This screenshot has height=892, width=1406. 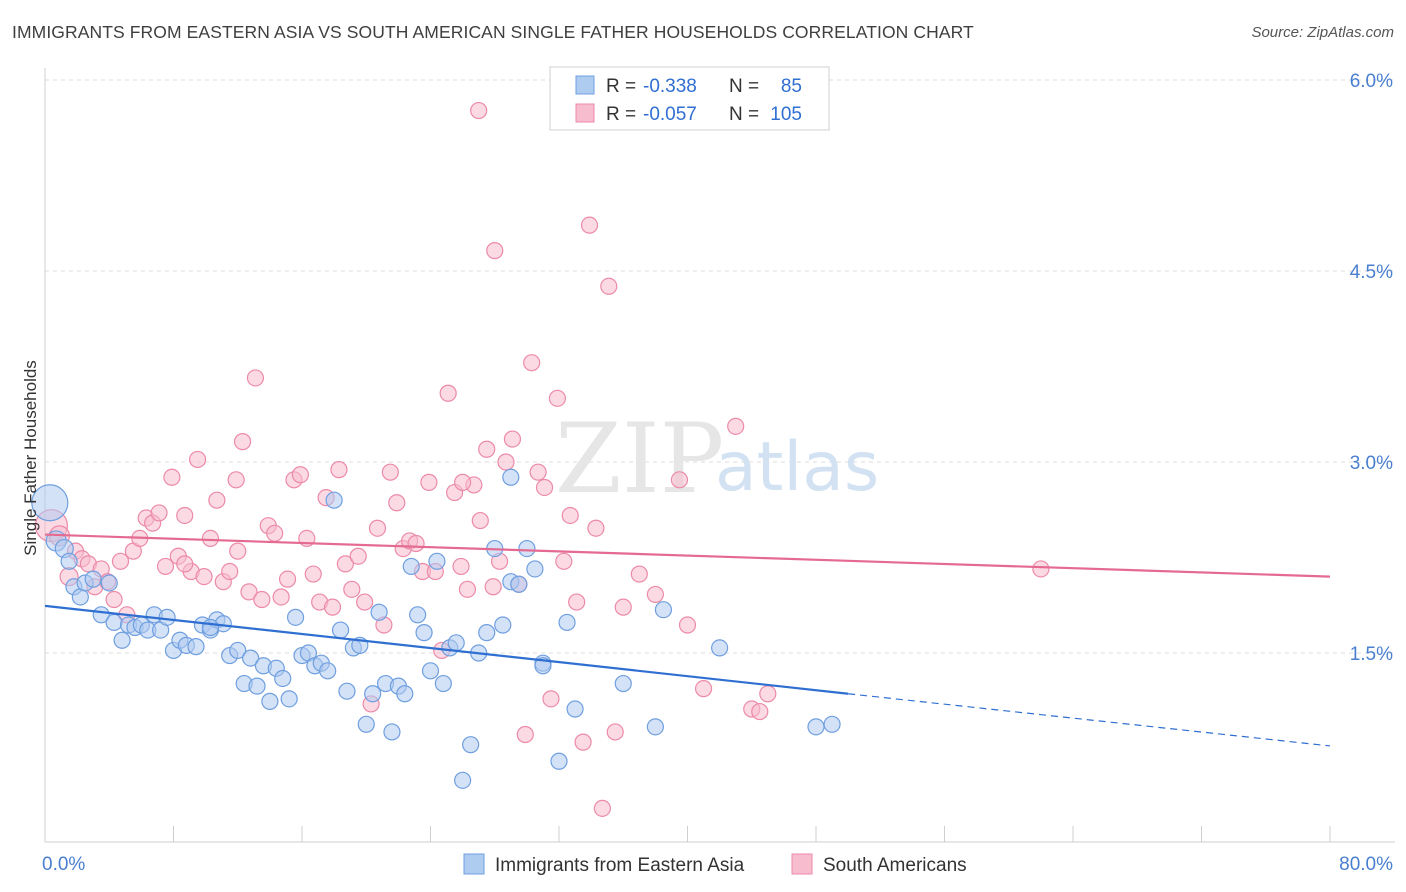 I want to click on bottom-legend-label-blue: Immigrants from Eastern Asia, so click(x=620, y=865).